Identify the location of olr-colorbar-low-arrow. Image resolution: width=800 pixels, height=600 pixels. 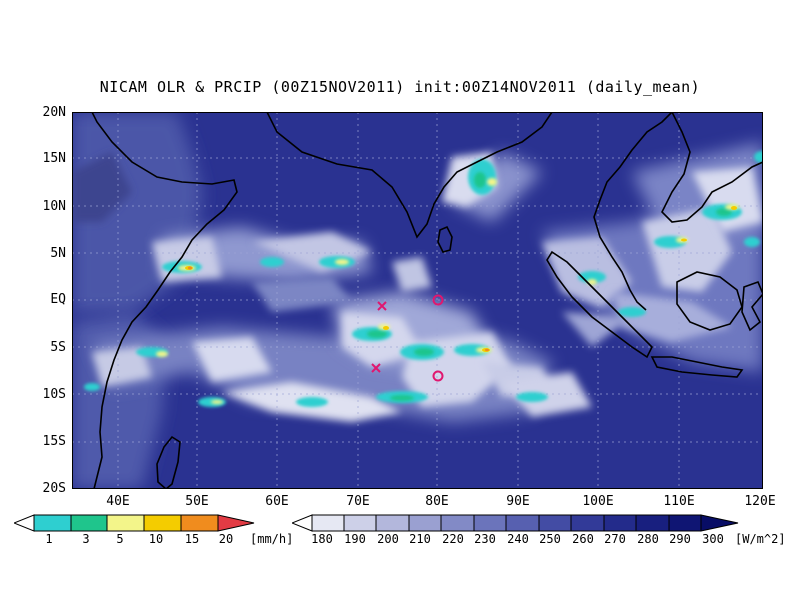
(302, 523).